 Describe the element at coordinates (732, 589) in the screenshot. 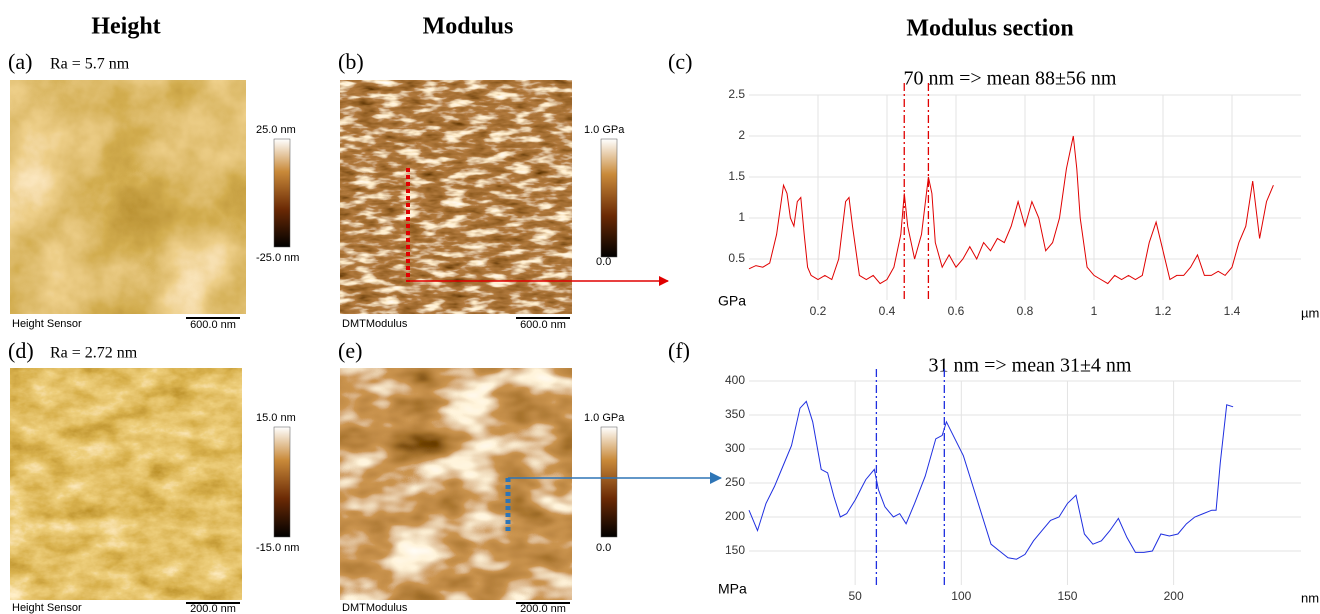

I see `y-axis-label: MPa` at that location.